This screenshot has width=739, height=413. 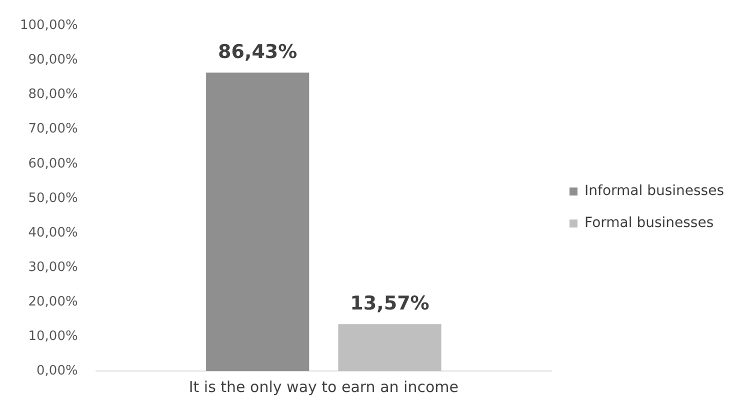 What do you see at coordinates (53, 232) in the screenshot?
I see `y-tick-label: 40,00%` at bounding box center [53, 232].